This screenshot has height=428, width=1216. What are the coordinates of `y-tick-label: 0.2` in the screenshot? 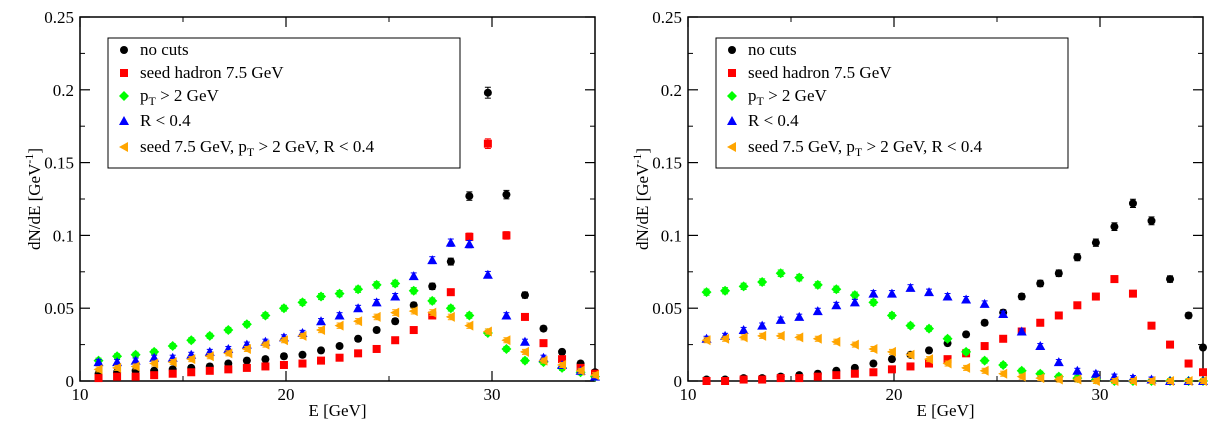 It's located at (63, 90).